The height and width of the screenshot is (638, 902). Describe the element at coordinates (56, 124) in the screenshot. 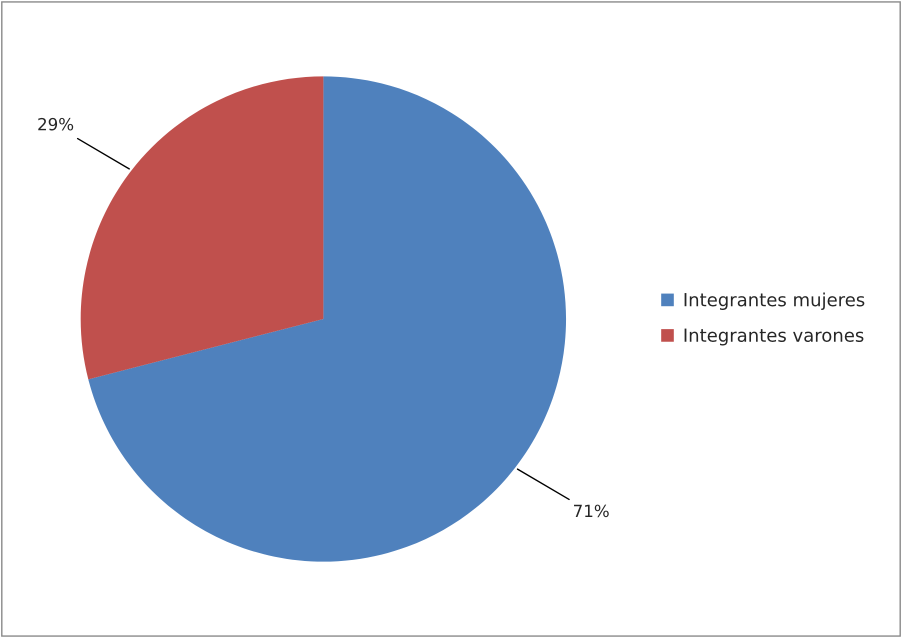

I see `data-label: 29%` at that location.